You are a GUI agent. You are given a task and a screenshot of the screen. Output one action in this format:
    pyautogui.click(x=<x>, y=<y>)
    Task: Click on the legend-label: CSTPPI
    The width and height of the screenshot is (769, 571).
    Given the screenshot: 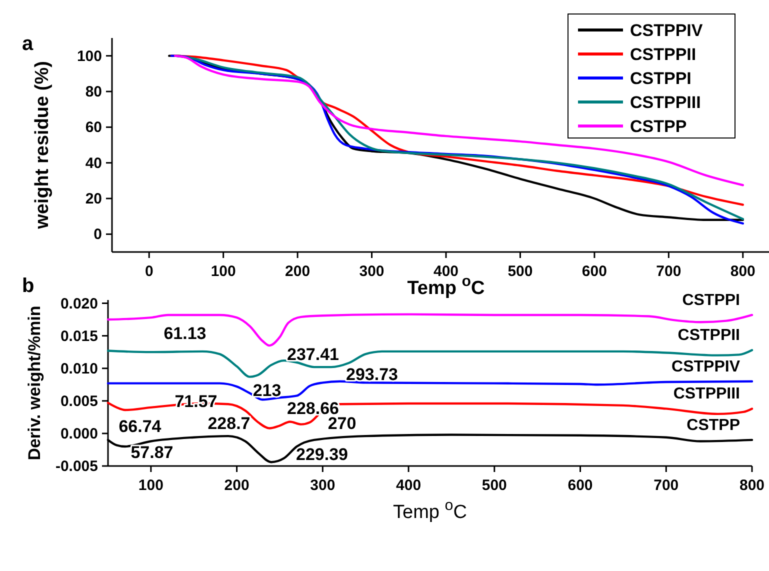 What is the action you would take?
    pyautogui.click(x=661, y=78)
    